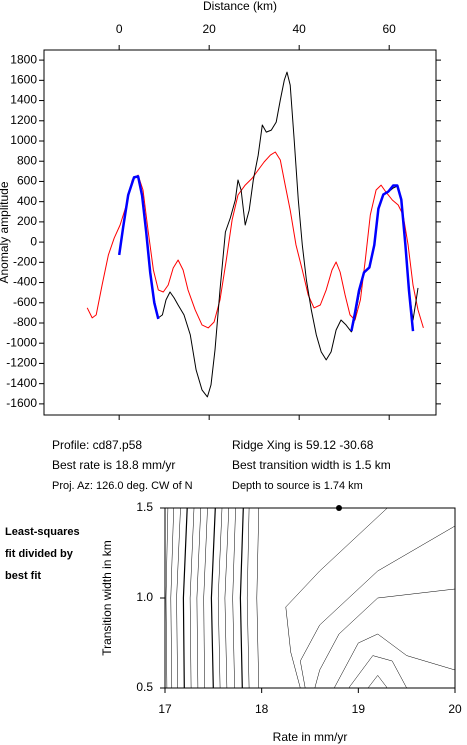 This screenshot has width=467, height=745. What do you see at coordinates (297, 486) in the screenshot?
I see `annotation: Depth to source is 1.74 km` at bounding box center [297, 486].